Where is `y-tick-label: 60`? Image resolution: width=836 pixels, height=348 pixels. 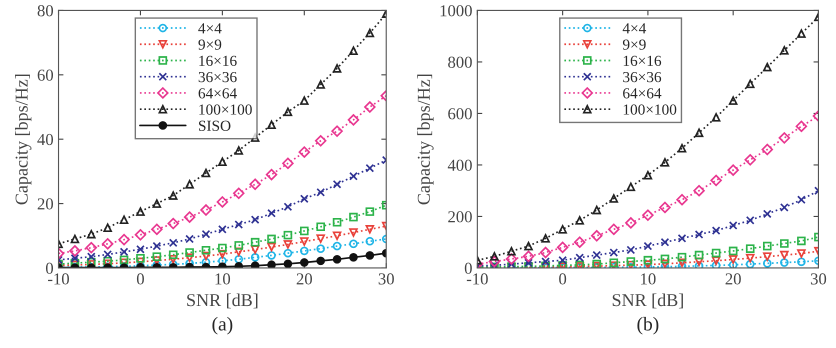 y-tick-label: 60 is located at coordinates (46, 75).